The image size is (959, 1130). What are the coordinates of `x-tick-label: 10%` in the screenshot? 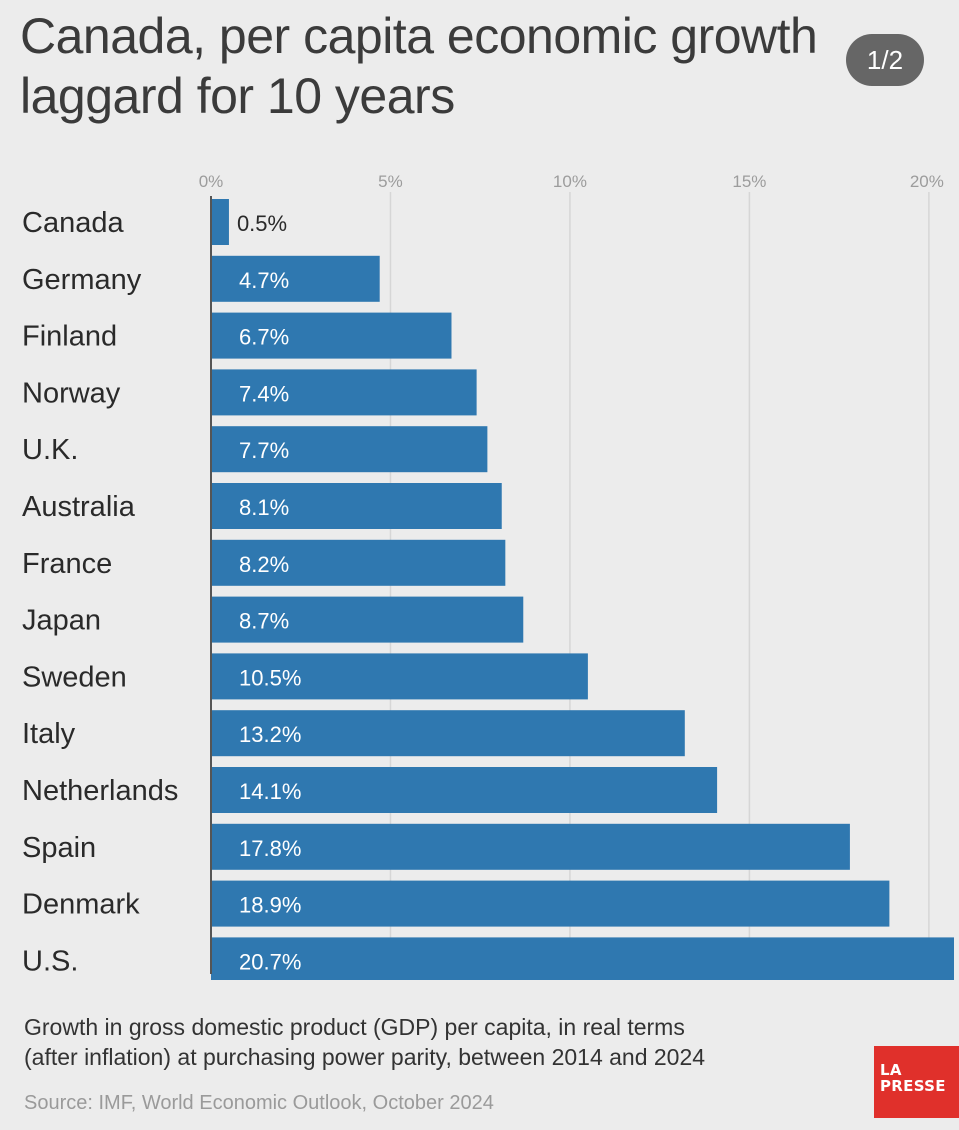 It's located at (570, 181).